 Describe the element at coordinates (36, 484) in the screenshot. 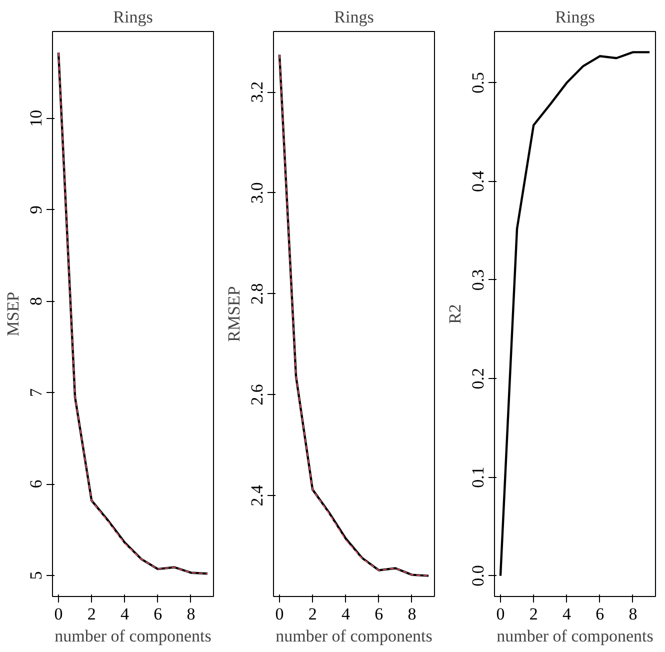

I see `y-tick-label: 6` at that location.